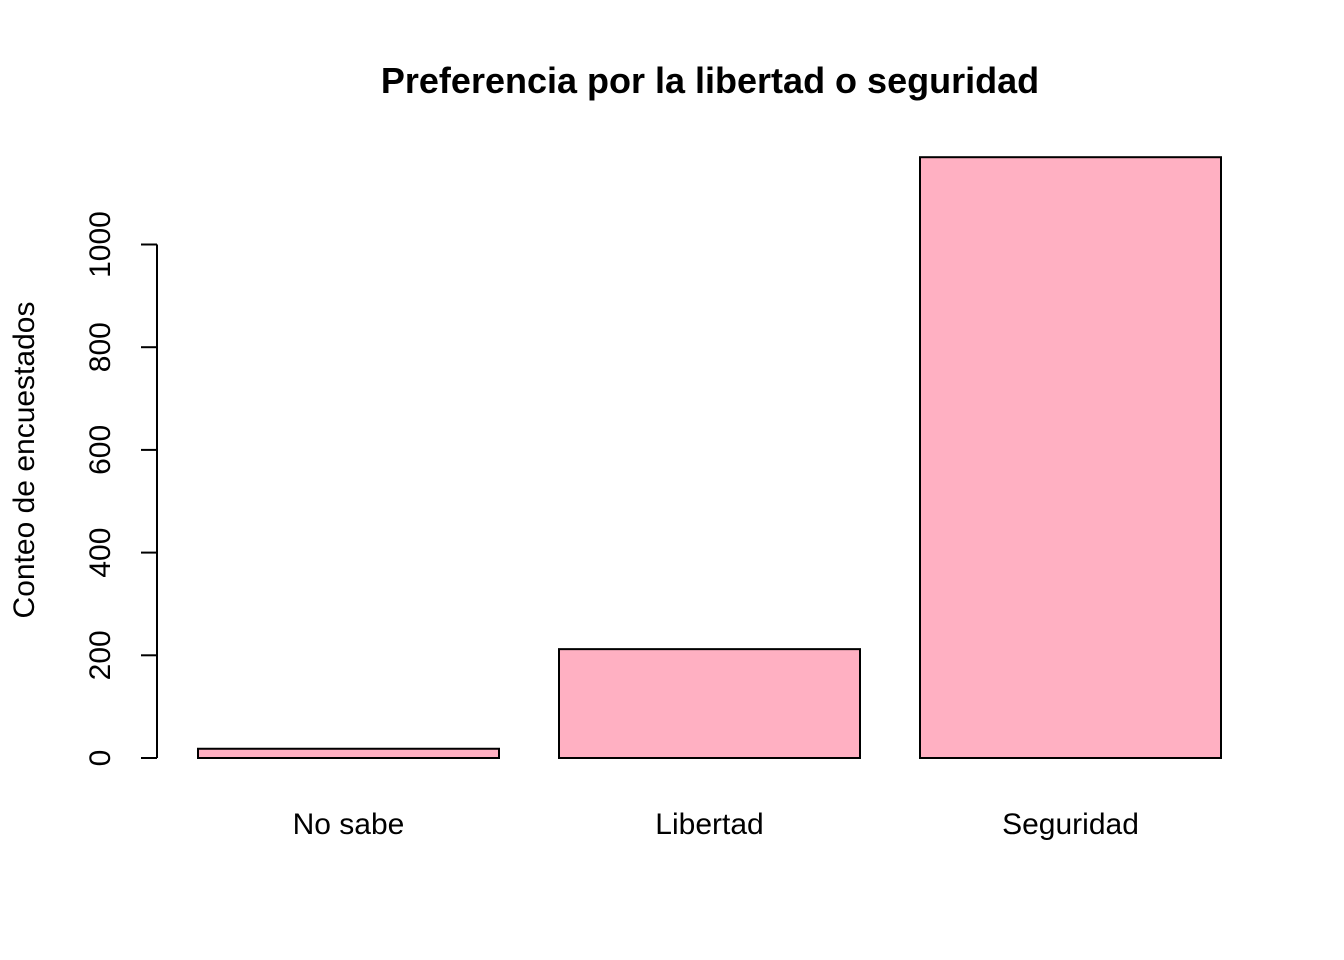 The height and width of the screenshot is (960, 1344). Describe the element at coordinates (24, 460) in the screenshot. I see `y-axis-label: Conteo de encuestados` at that location.